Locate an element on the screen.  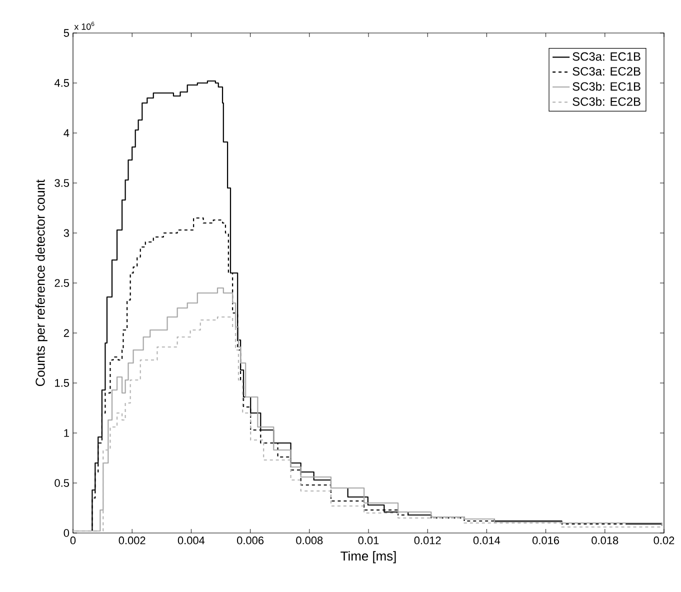
x-tick-label: 0.004 is located at coordinates (191, 540).